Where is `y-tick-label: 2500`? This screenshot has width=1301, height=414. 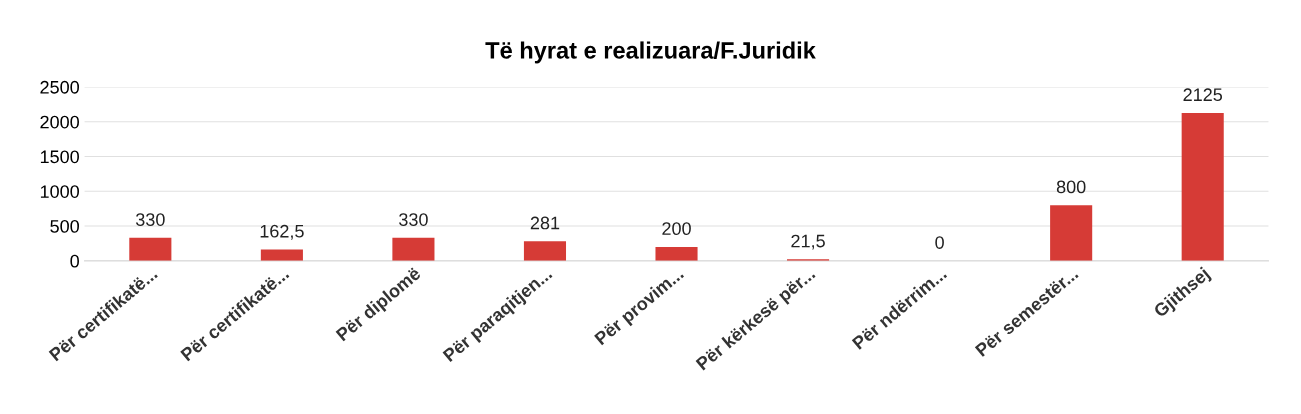
y-tick-label: 2500 is located at coordinates (59, 87).